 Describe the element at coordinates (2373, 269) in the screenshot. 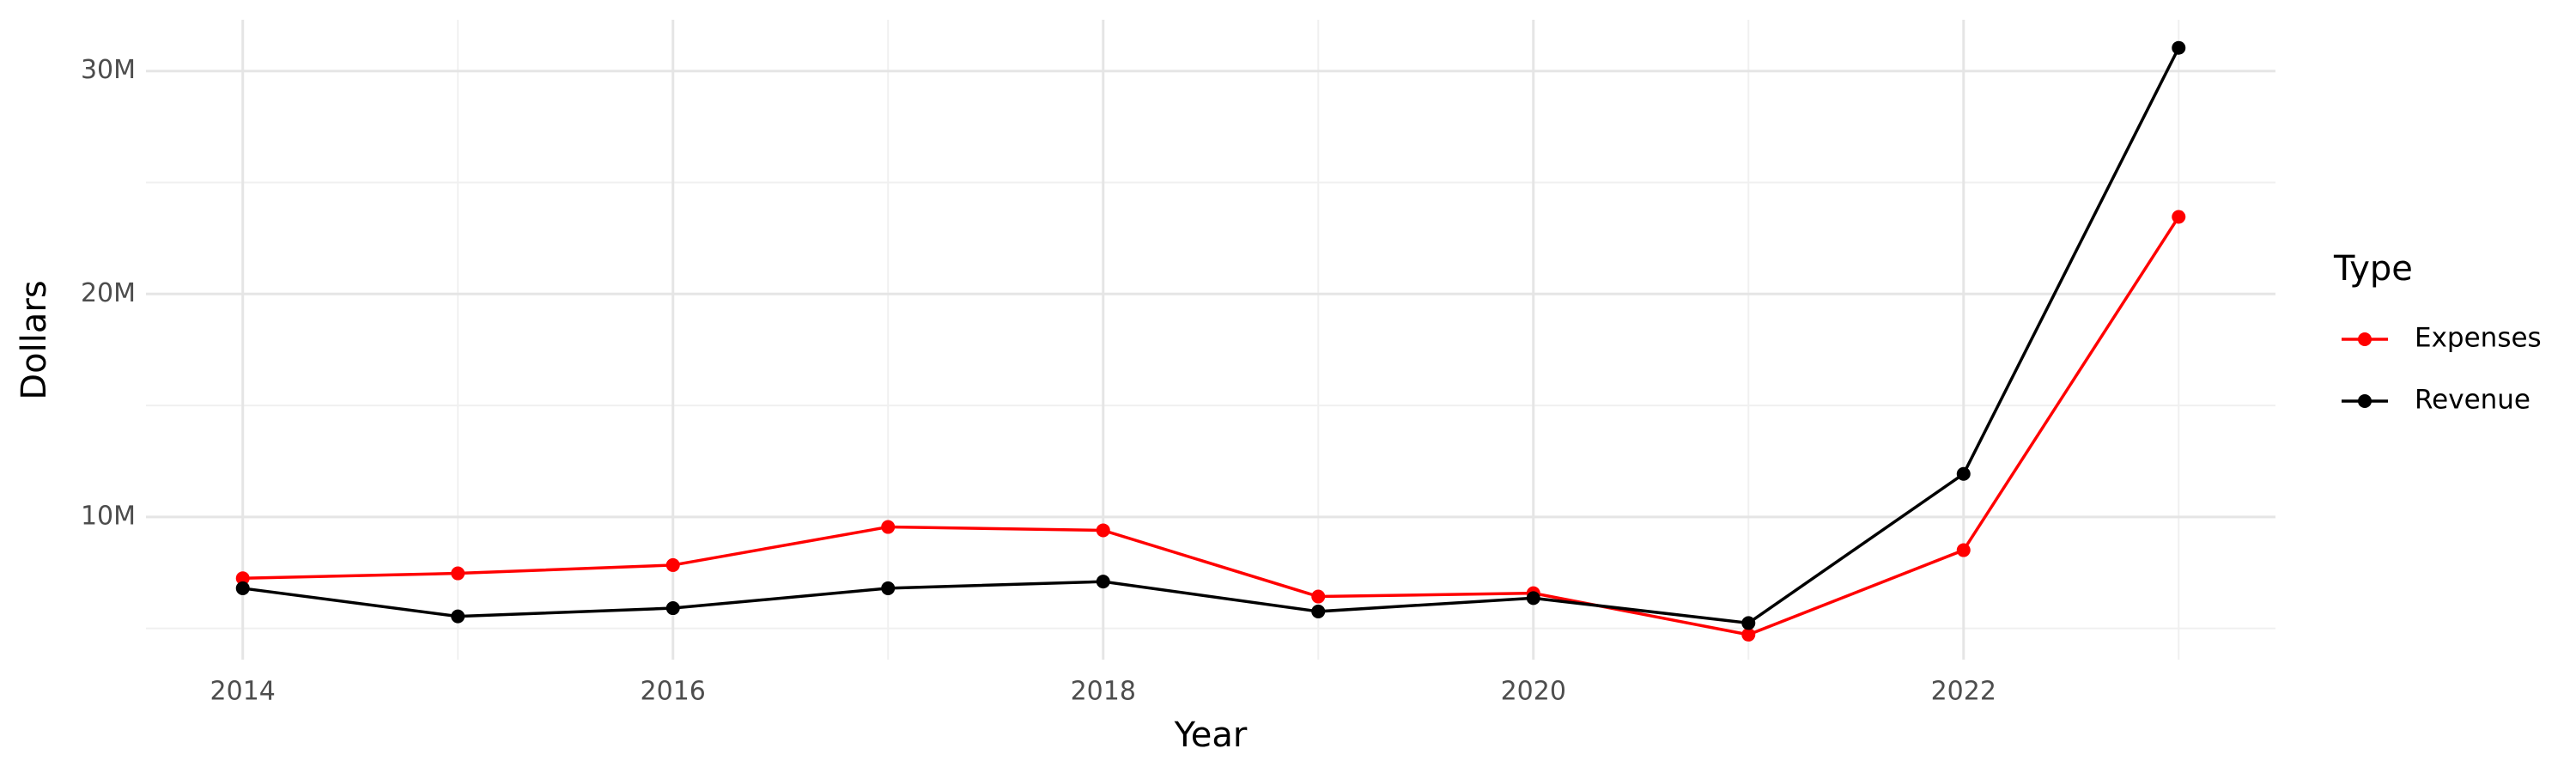

I see `legend-title: Type` at that location.